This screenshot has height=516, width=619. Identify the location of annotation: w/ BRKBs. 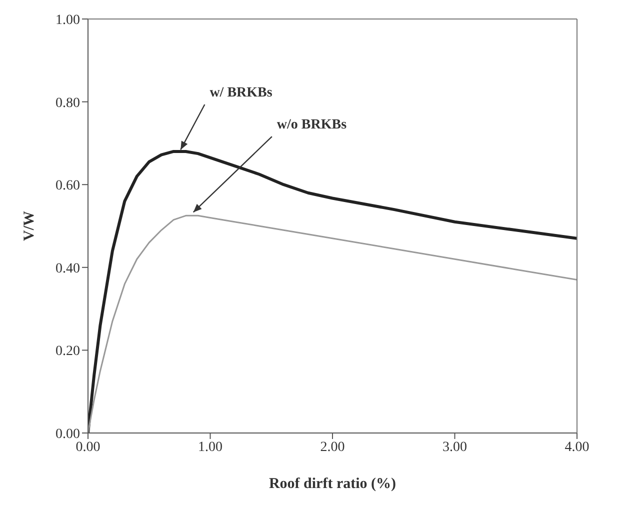
(241, 92).